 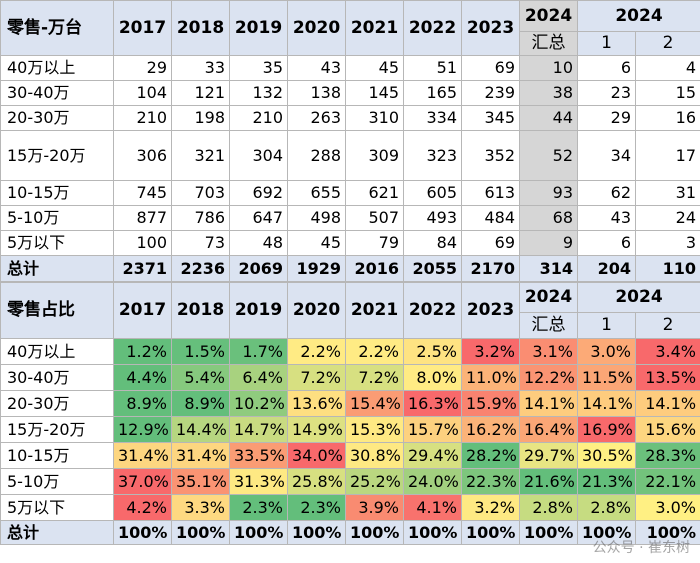 I want to click on table-cell: 132, so click(x=258, y=93).